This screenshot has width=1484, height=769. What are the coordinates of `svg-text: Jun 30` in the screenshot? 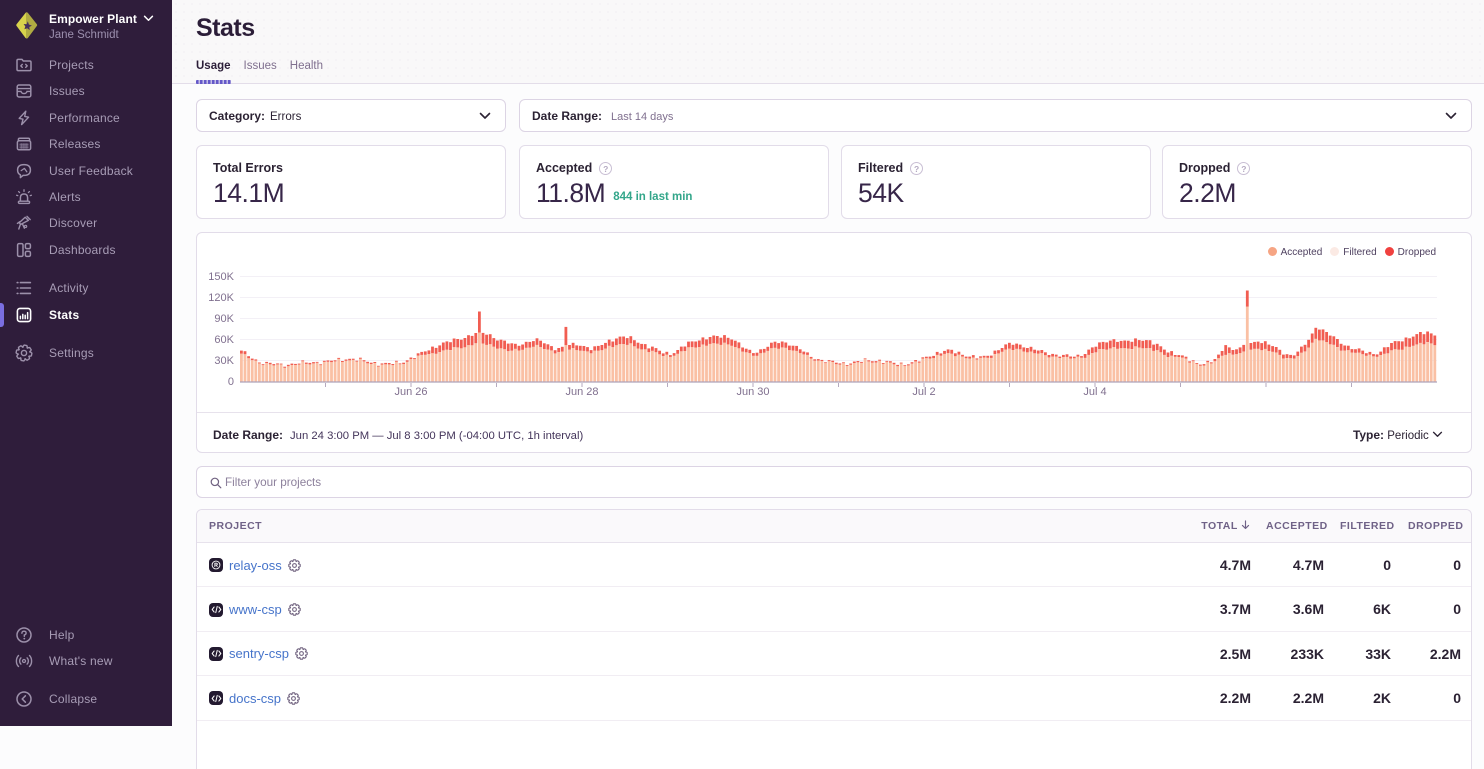 It's located at (752, 392).